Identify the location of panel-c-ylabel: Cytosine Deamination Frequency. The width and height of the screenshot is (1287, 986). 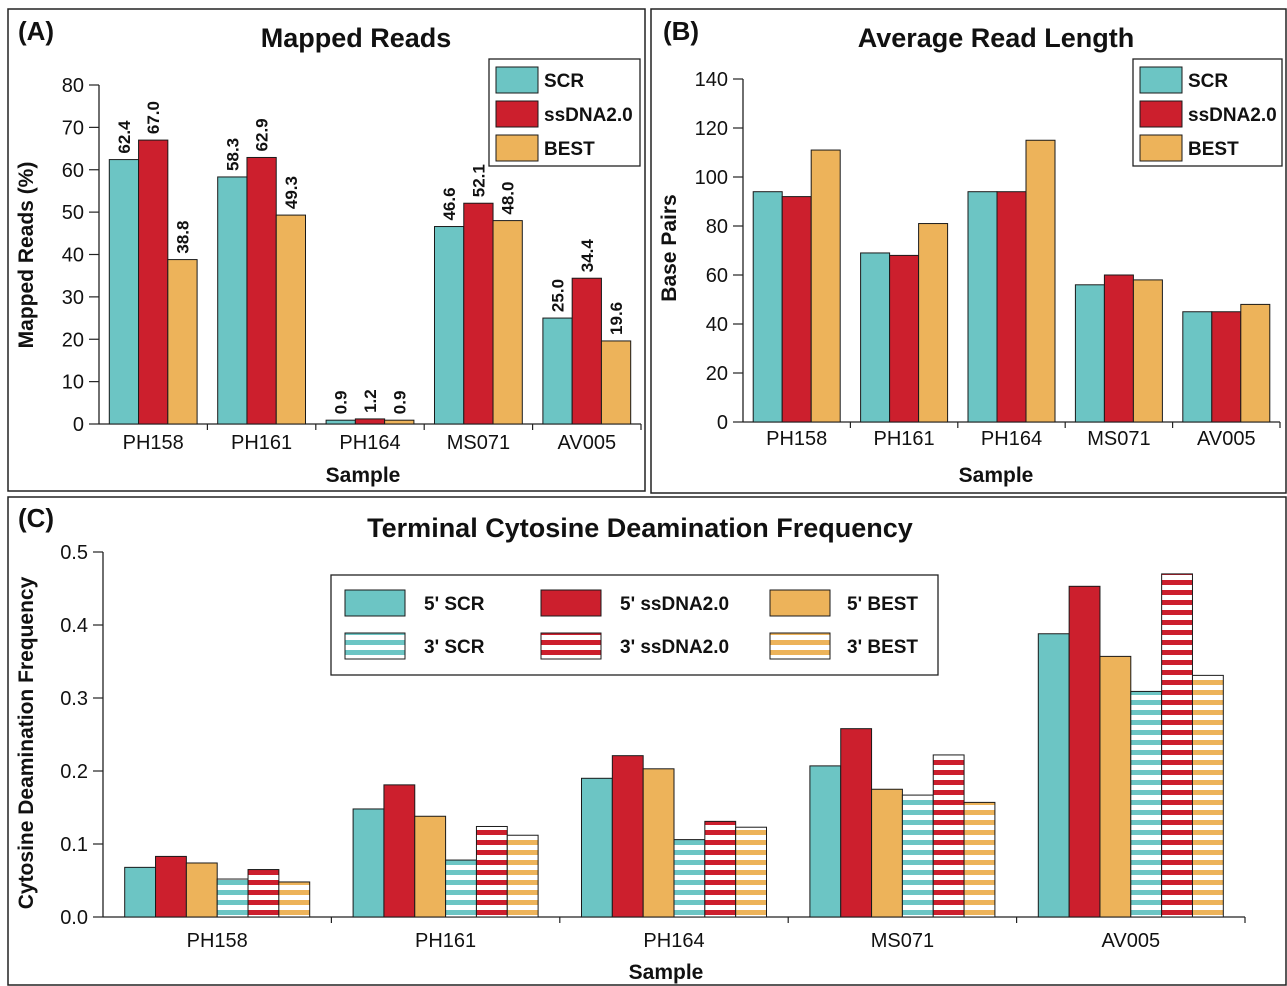
(26, 742).